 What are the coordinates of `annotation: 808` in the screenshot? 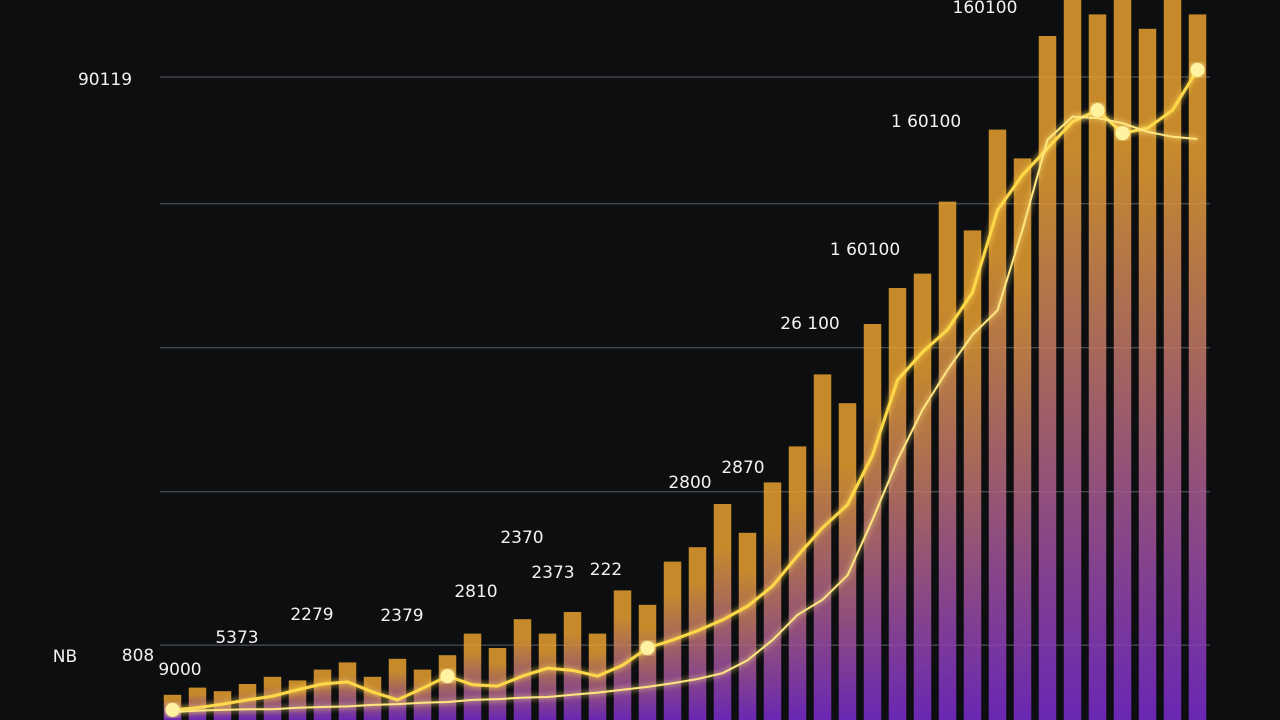 It's located at (138, 656).